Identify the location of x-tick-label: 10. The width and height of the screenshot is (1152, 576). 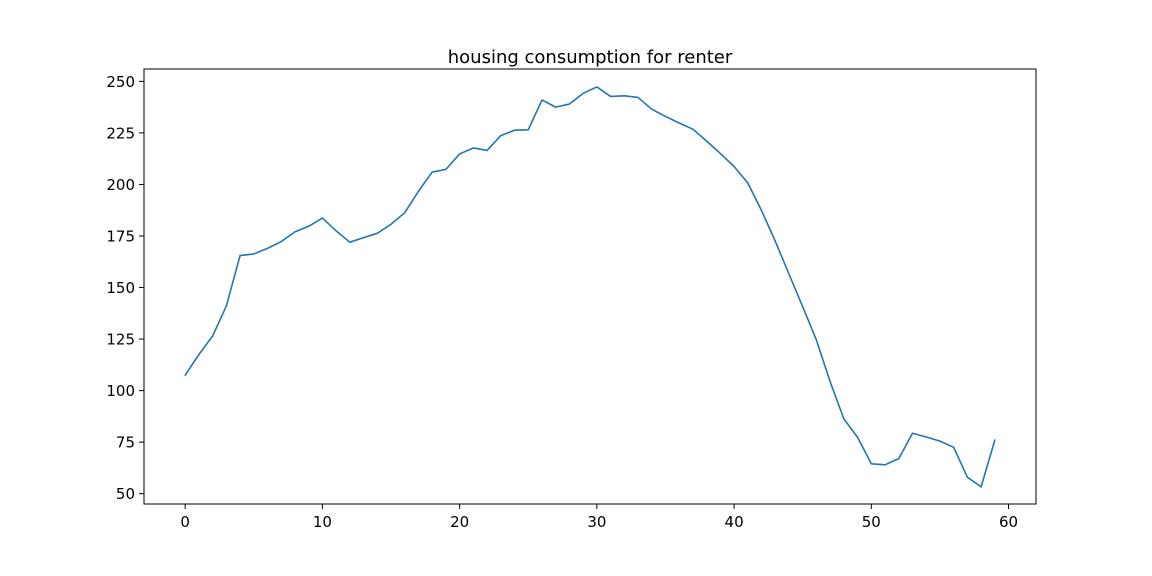
(322, 522).